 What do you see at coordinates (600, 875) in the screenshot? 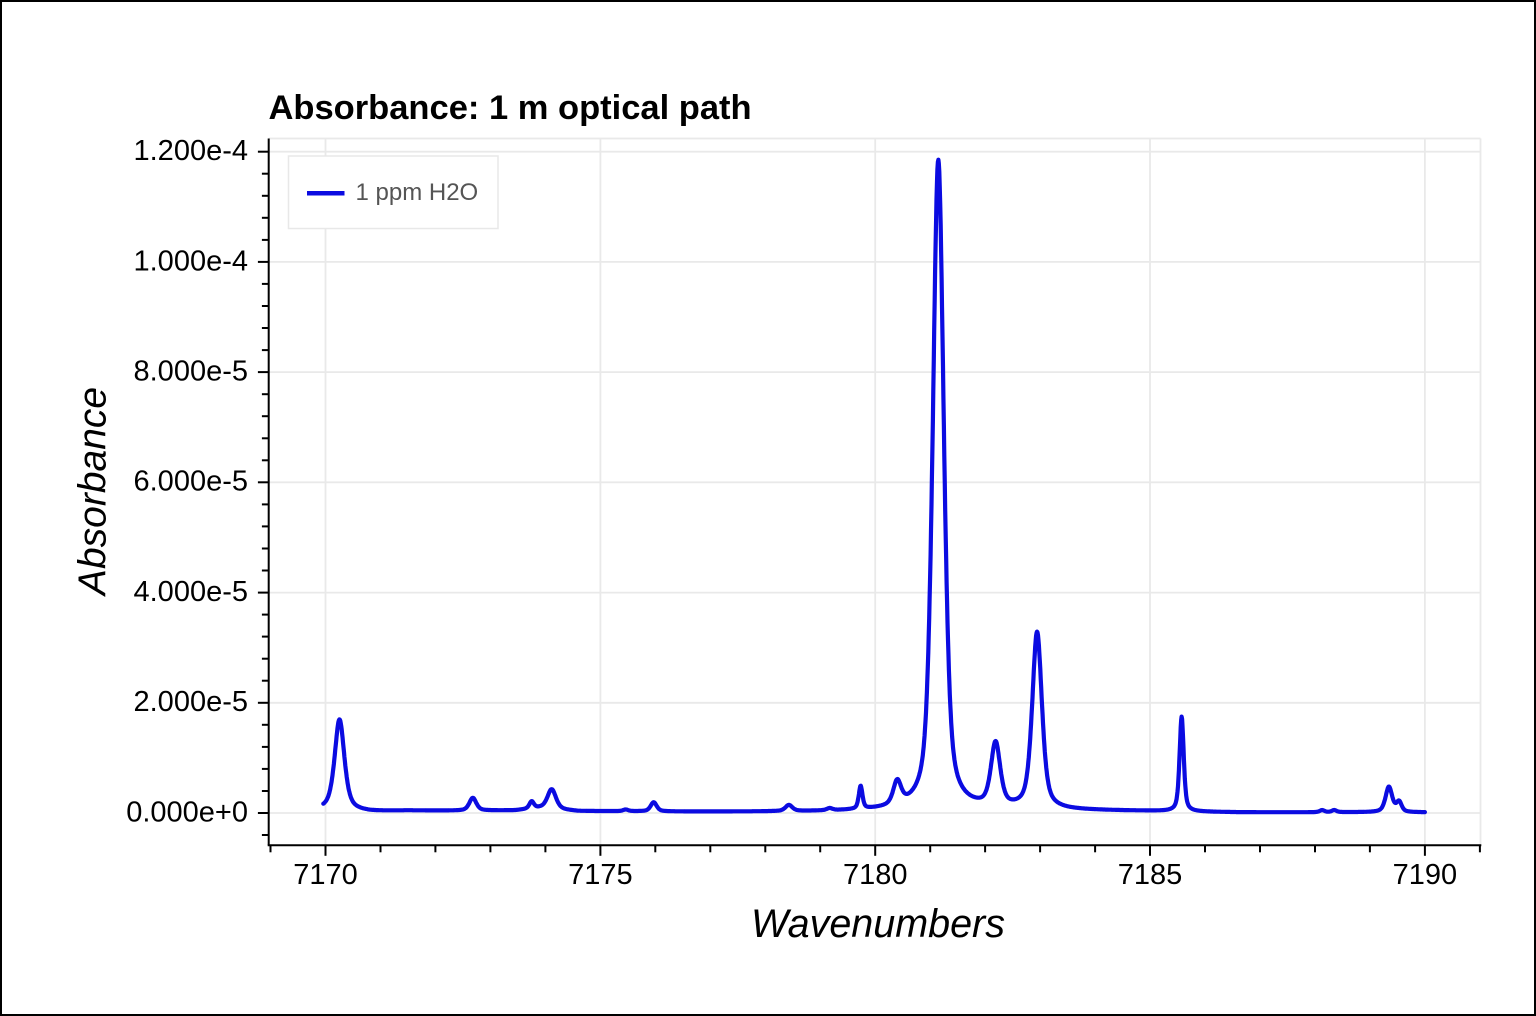
I see `svg-text: 7175` at bounding box center [600, 875].